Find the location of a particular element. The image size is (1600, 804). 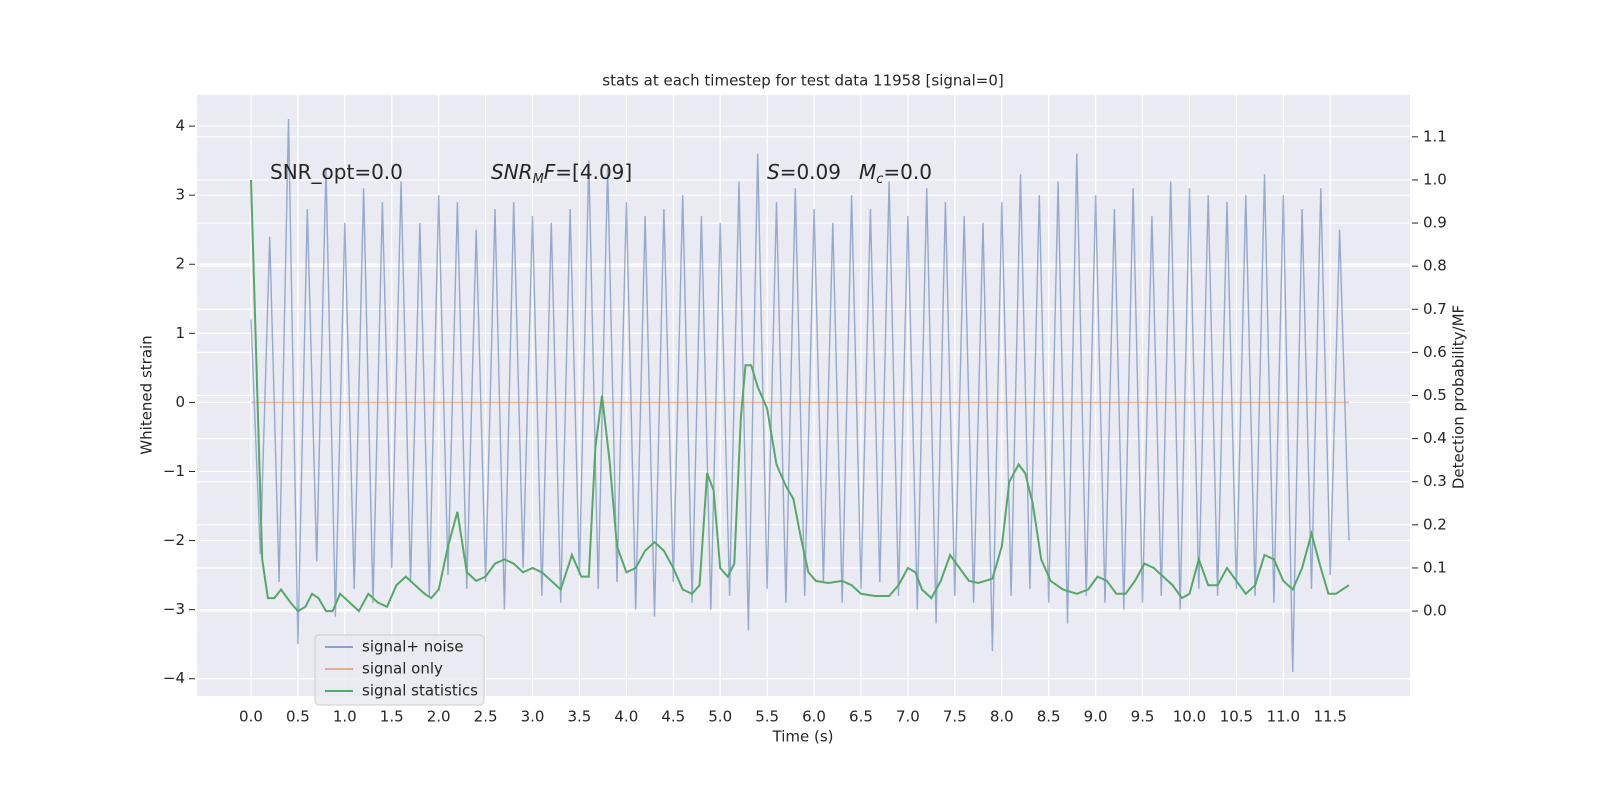

x-tick-label: 9.5 is located at coordinates (1143, 717).